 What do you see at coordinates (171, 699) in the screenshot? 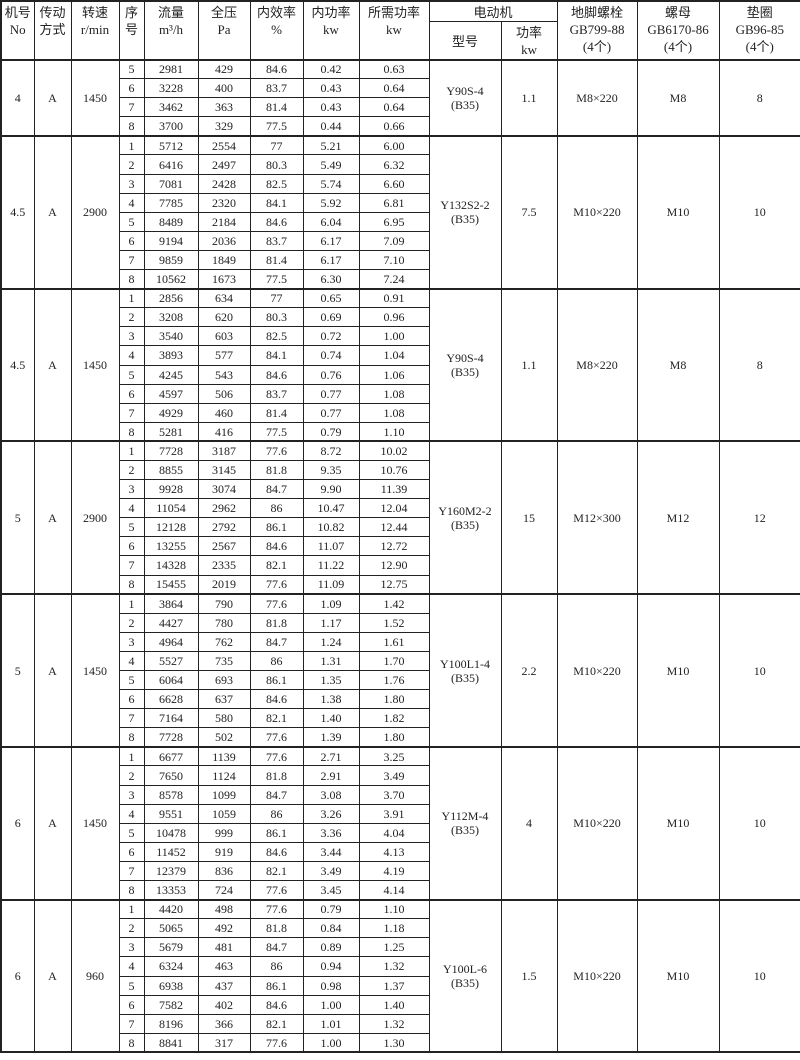
I see `cell-flow: 6628` at bounding box center [171, 699].